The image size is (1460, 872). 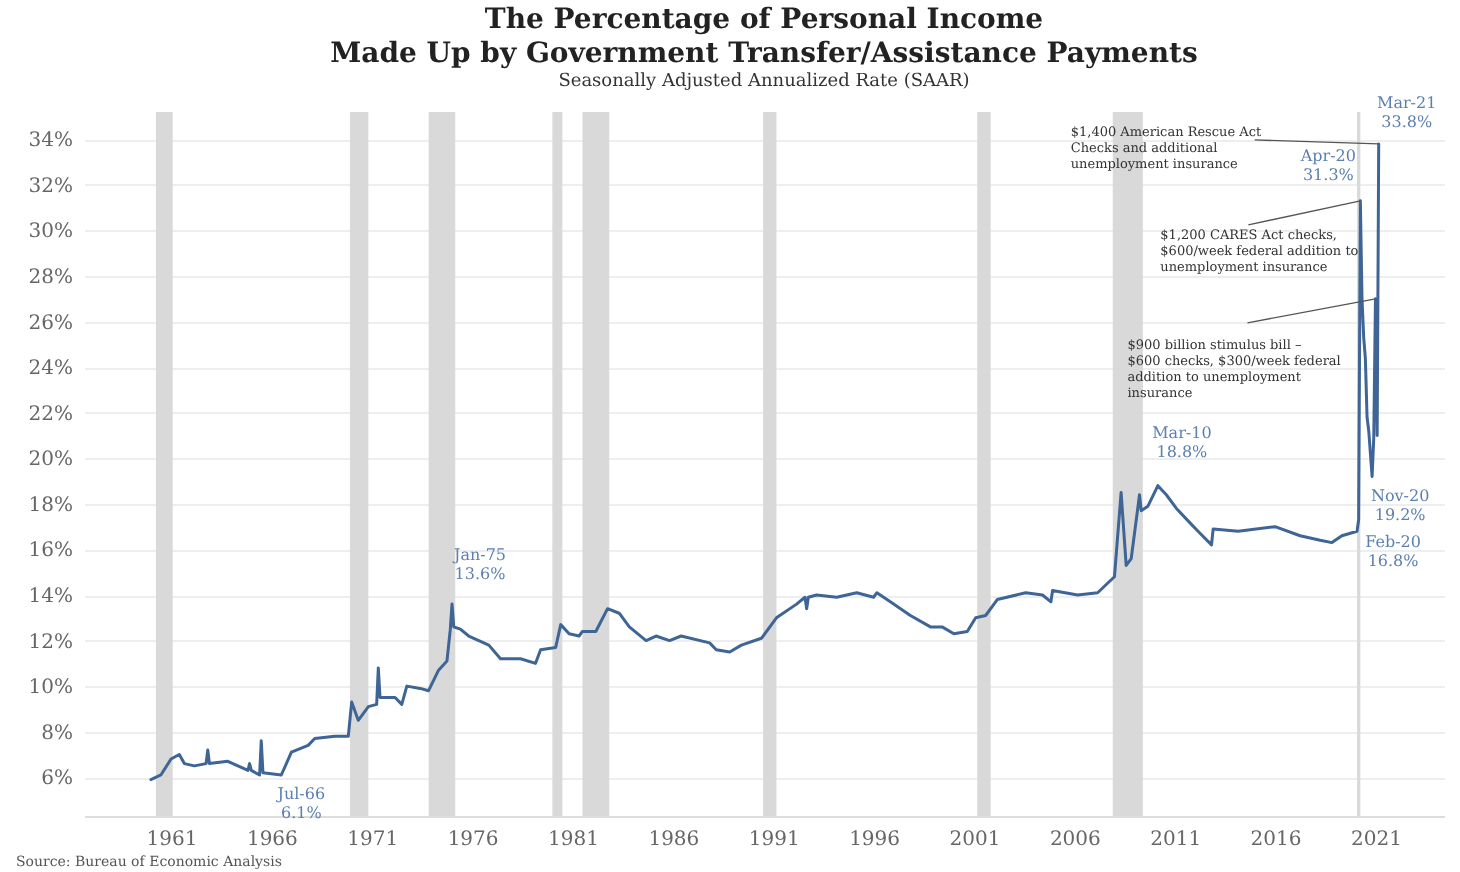 What do you see at coordinates (1182, 442) in the screenshot?
I see `annotation: Mar-10 18.8%` at bounding box center [1182, 442].